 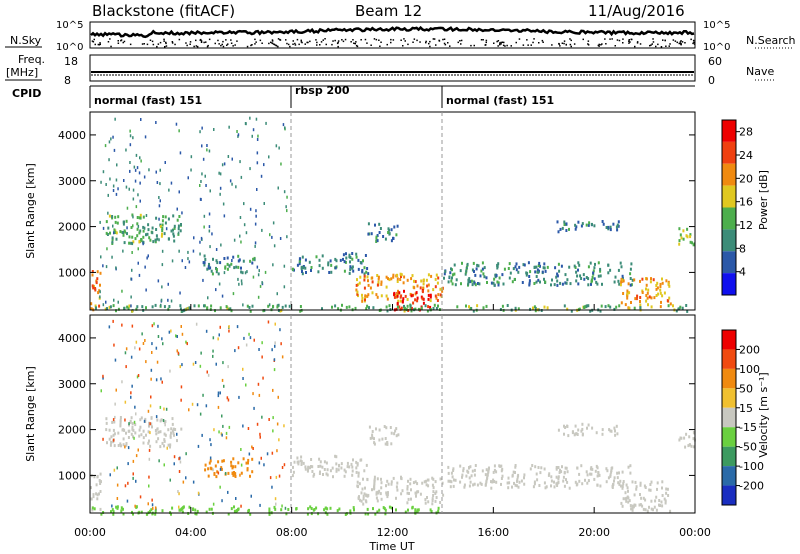 I want to click on colorbar-tick-label: 15, so click(x=746, y=408).